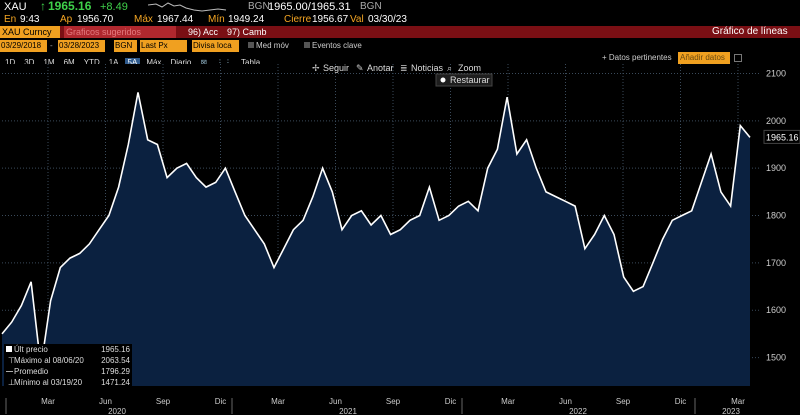 Image resolution: width=800 pixels, height=415 pixels. Describe the element at coordinates (404, 68) in the screenshot. I see `news-icon: ≣` at that location.